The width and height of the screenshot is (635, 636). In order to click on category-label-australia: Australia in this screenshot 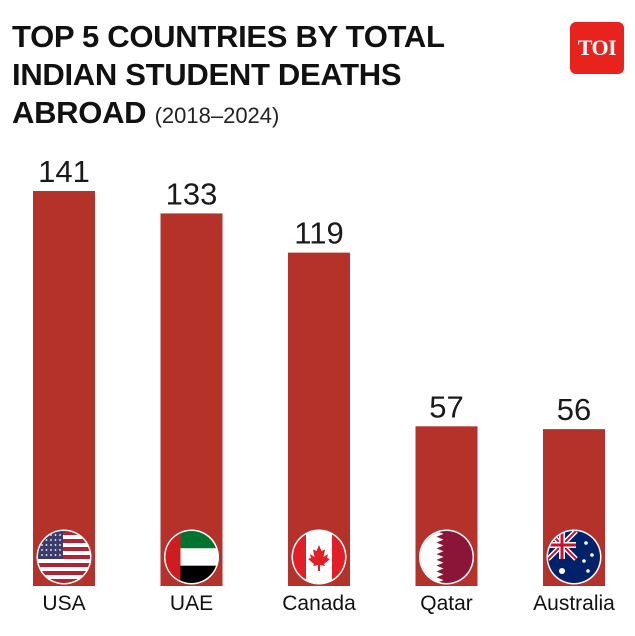, I will do `click(574, 603)`.